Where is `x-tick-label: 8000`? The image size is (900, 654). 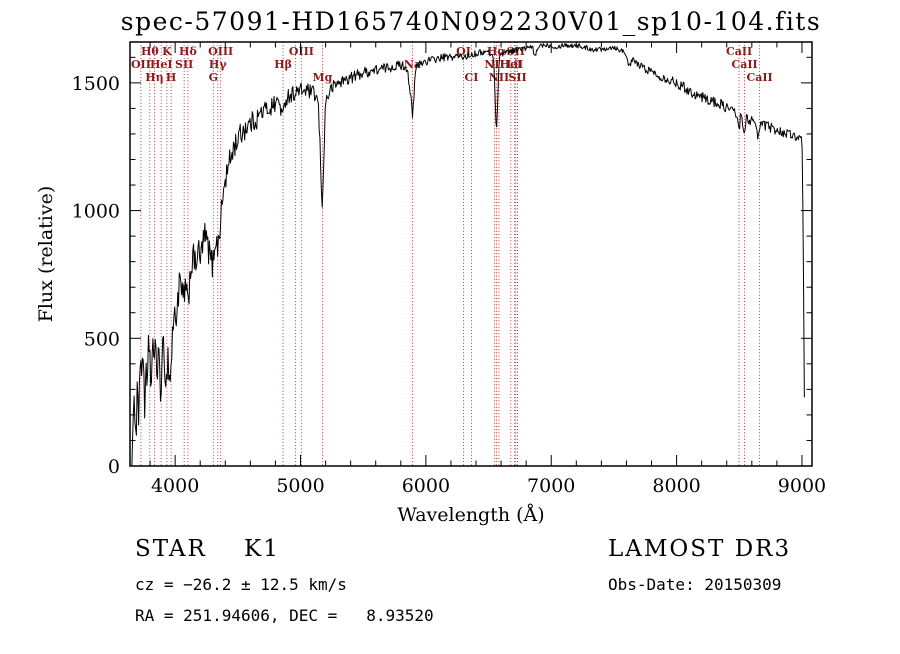 x-tick-label: 8000 is located at coordinates (676, 486).